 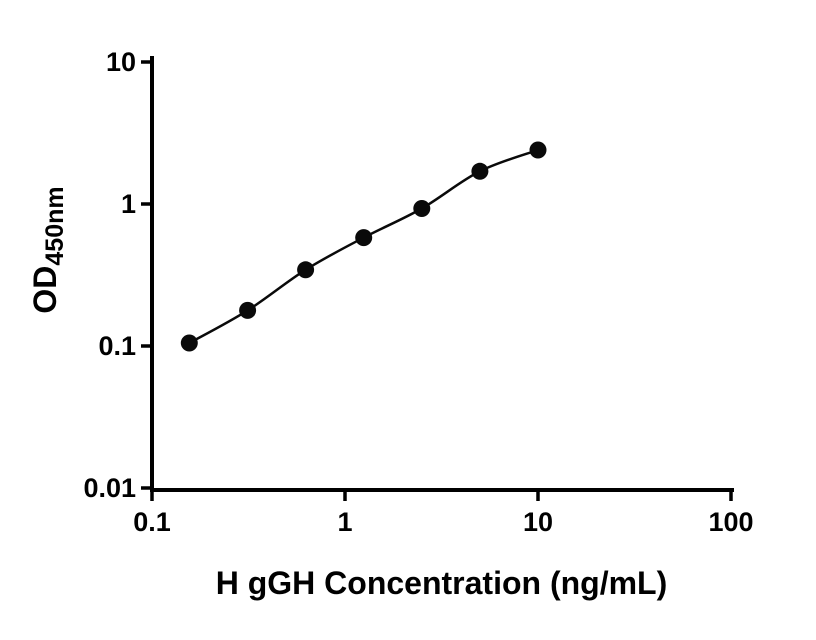 I want to click on data-series, so click(x=363, y=246).